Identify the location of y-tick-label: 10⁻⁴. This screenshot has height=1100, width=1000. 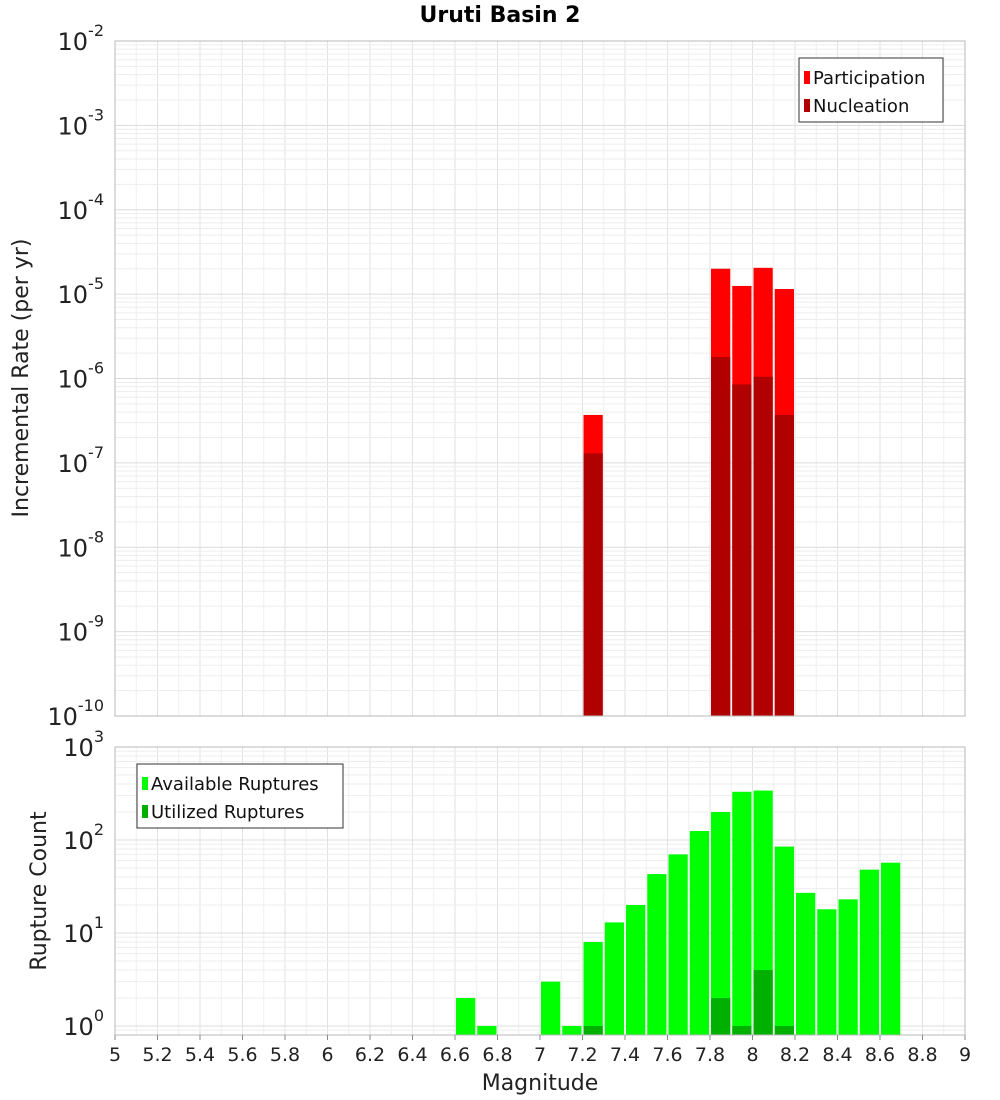
(81, 207).